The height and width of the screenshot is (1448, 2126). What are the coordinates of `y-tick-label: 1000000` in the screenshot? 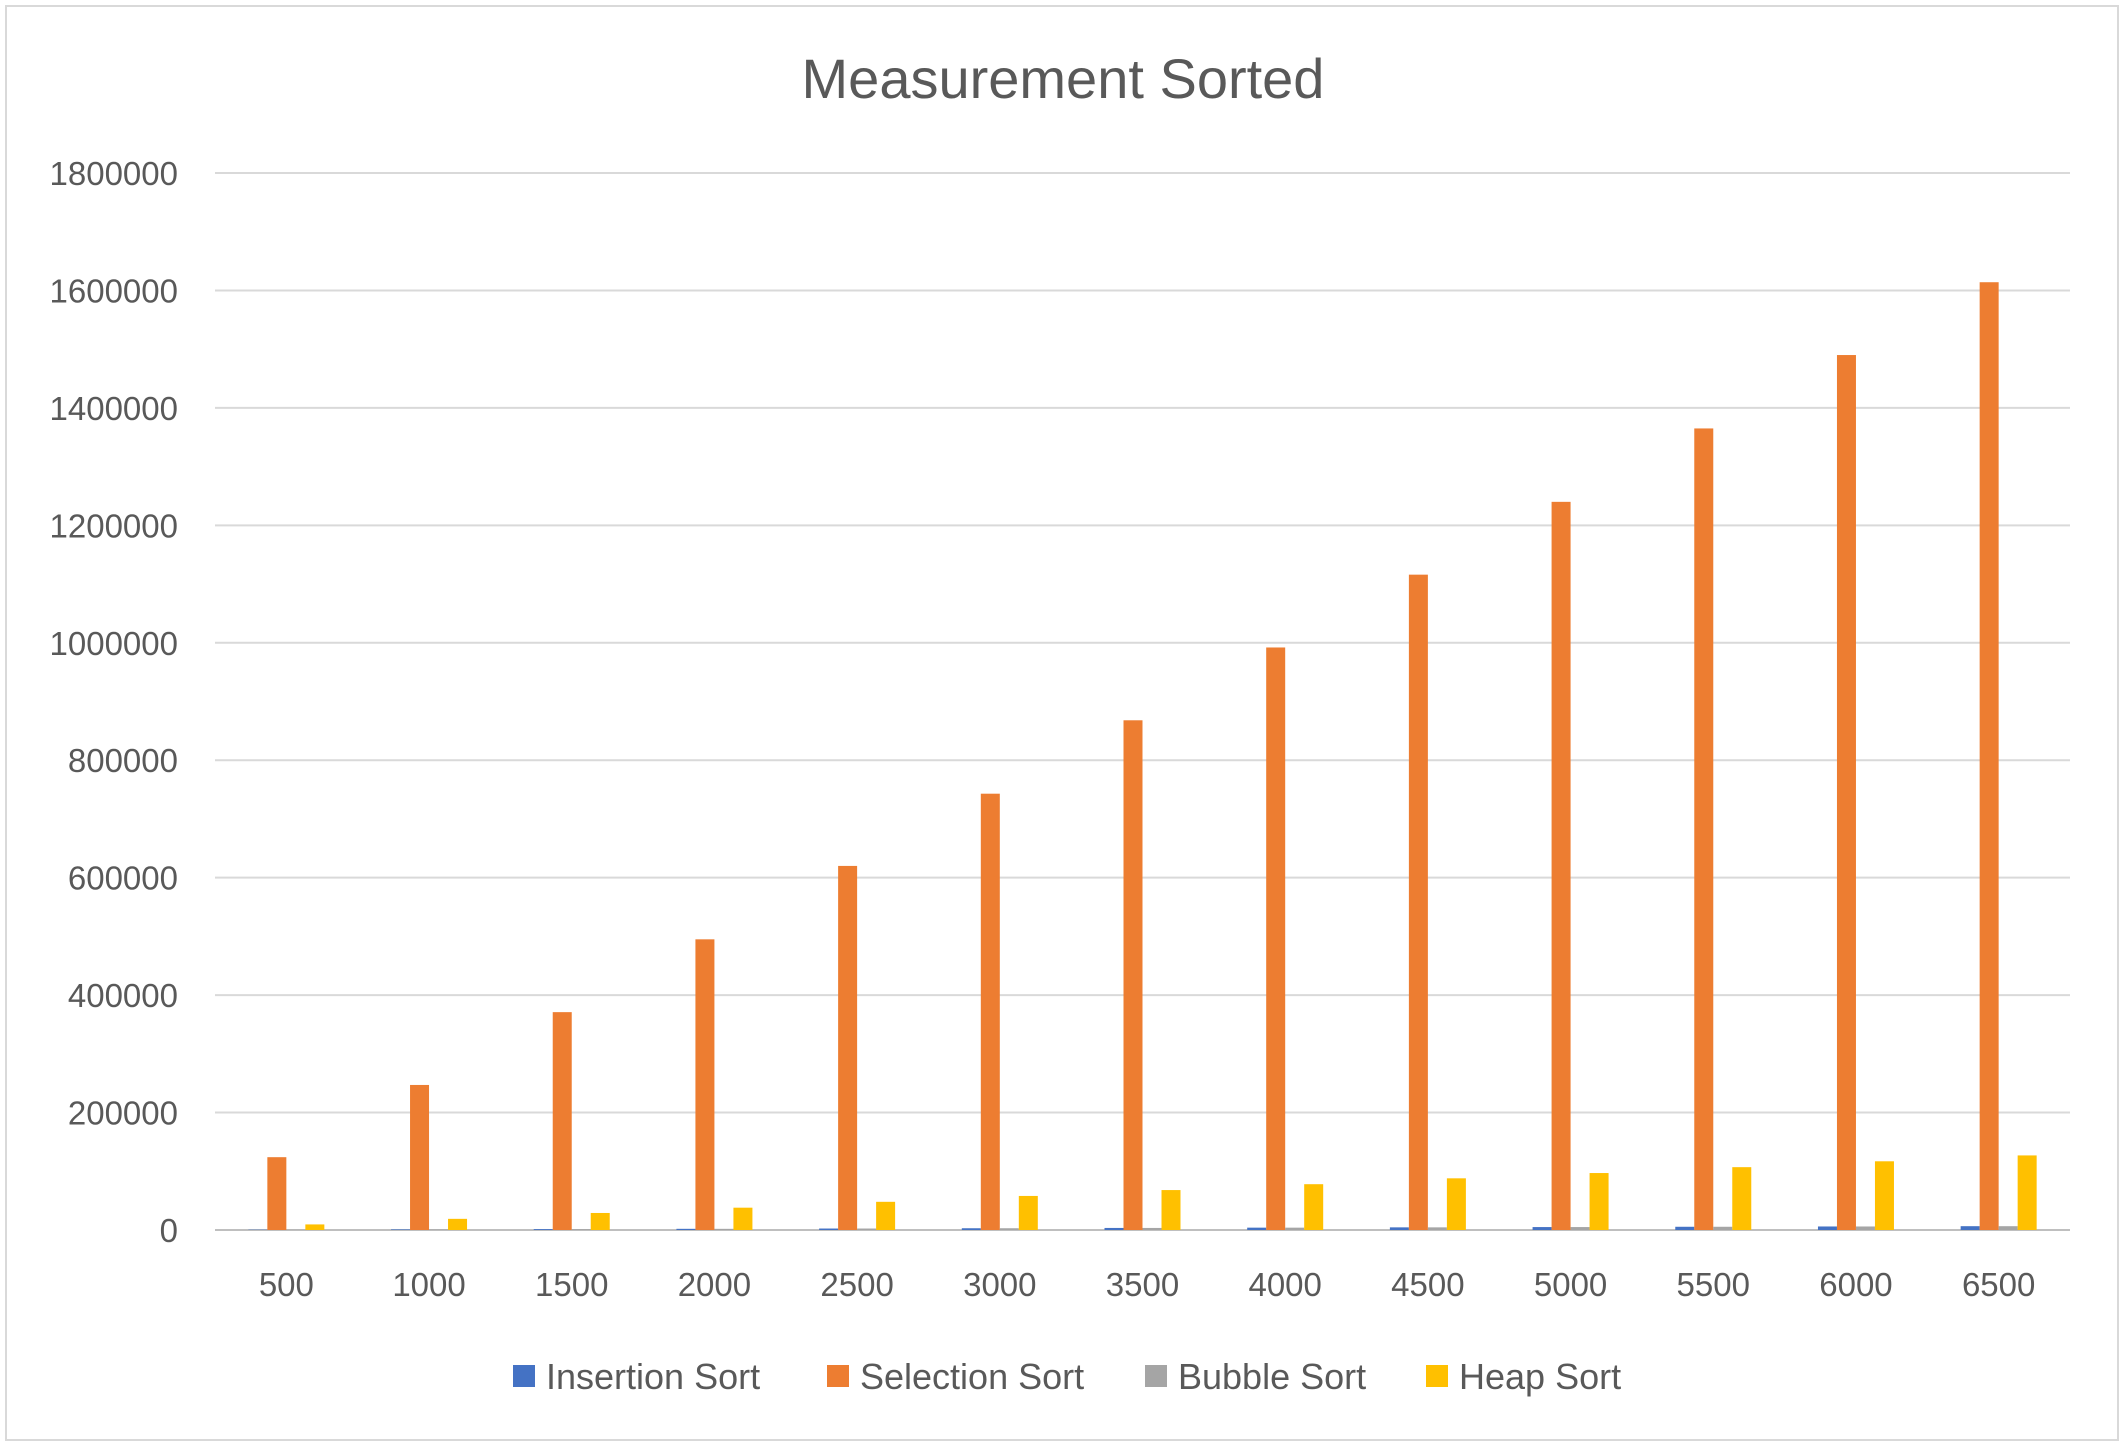 It's located at (114, 643).